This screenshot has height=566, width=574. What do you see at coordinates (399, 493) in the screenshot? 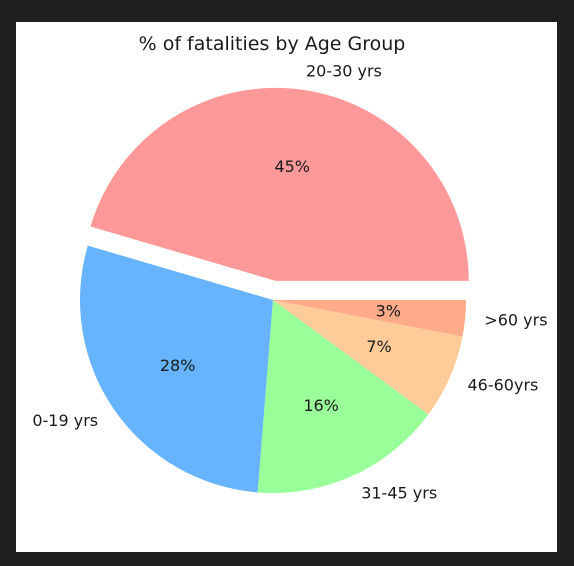
I see `slice-label-31-45-yrs: 31-45 yrs` at bounding box center [399, 493].